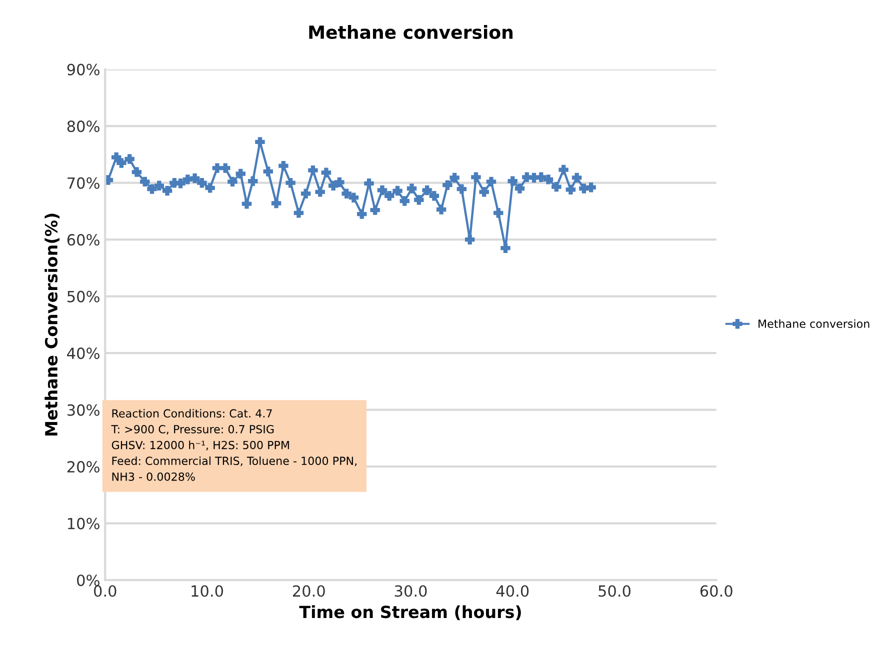  I want to click on y-tick-label: 80%, so click(83, 126).